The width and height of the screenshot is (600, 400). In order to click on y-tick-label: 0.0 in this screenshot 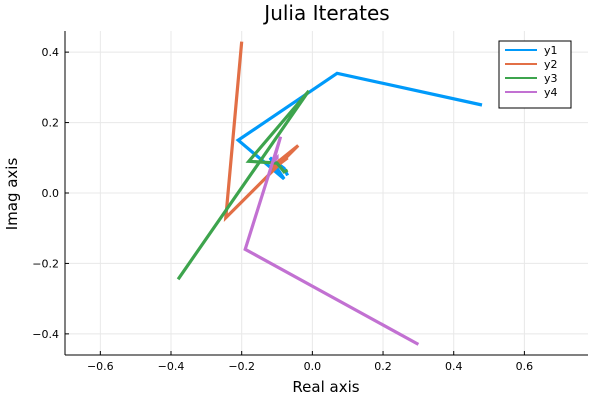, I will do `click(51, 193)`.